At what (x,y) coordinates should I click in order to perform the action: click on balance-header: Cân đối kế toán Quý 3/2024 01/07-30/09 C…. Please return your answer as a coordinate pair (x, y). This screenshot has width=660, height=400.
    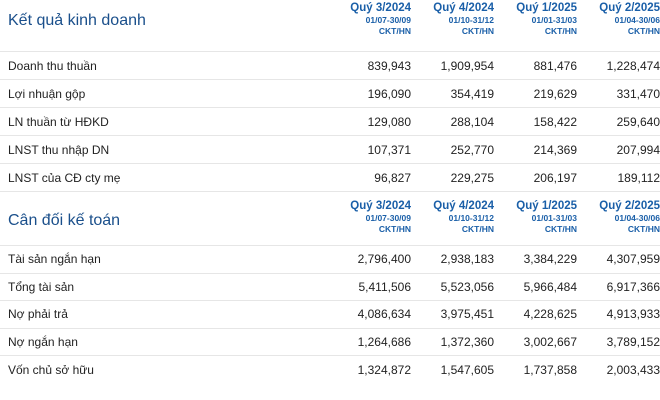
    Looking at the image, I should click on (330, 218).